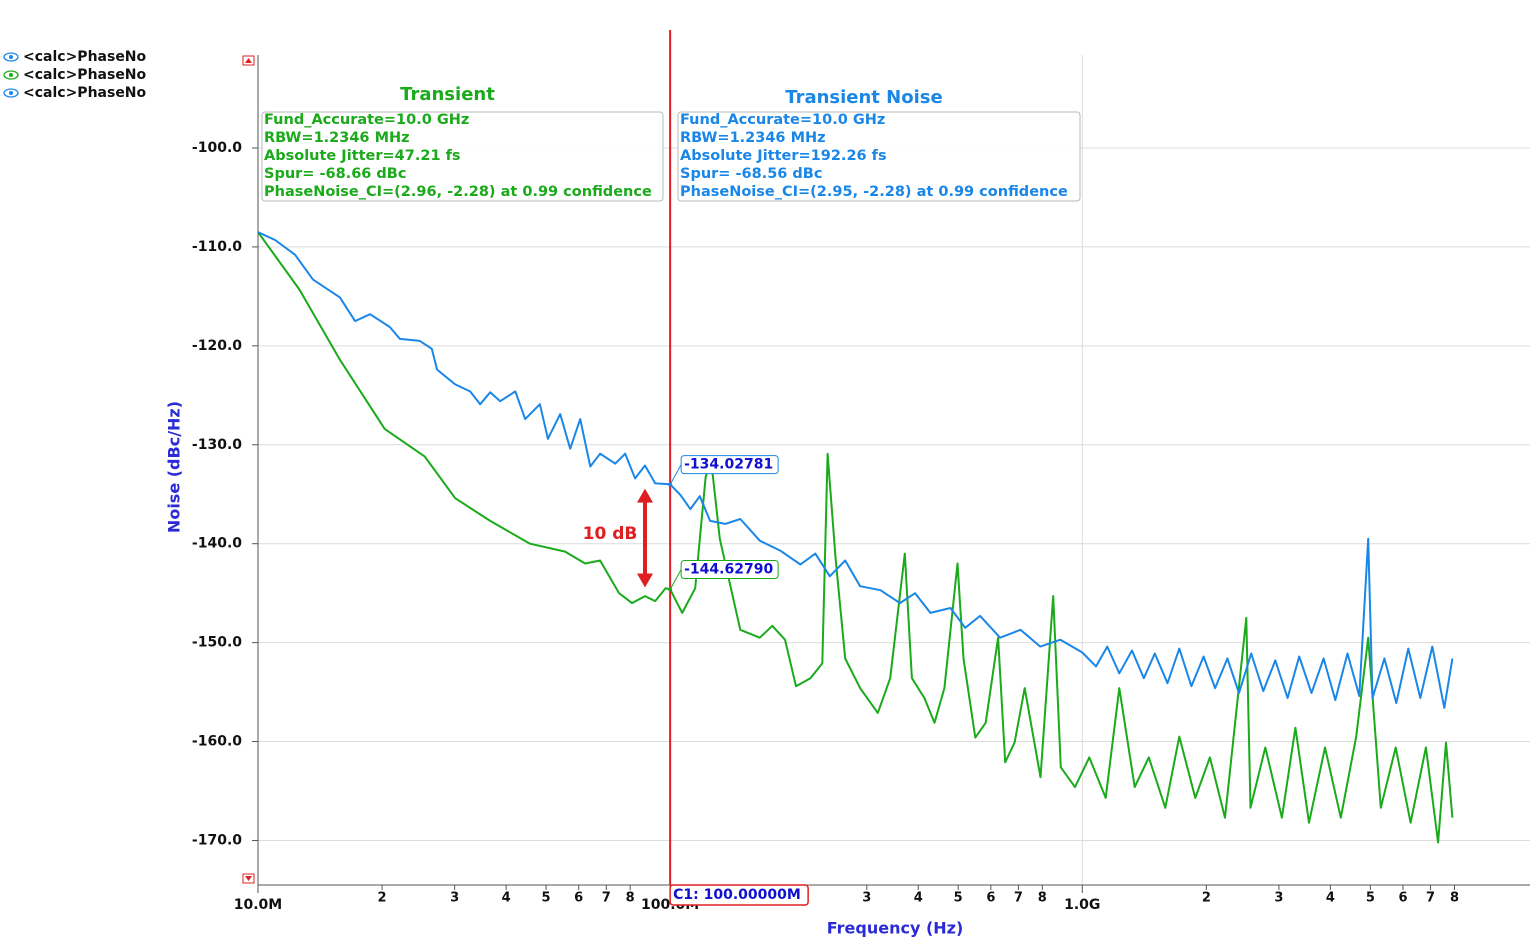 The width and height of the screenshot is (1536, 938). Describe the element at coordinates (217, 840) in the screenshot. I see `y-tick-label: -170.0` at that location.